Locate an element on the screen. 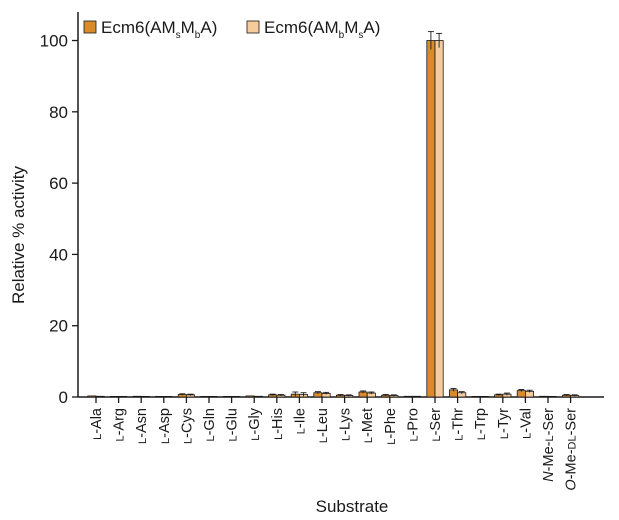  x-tick-label: L-His is located at coordinates (278, 424).